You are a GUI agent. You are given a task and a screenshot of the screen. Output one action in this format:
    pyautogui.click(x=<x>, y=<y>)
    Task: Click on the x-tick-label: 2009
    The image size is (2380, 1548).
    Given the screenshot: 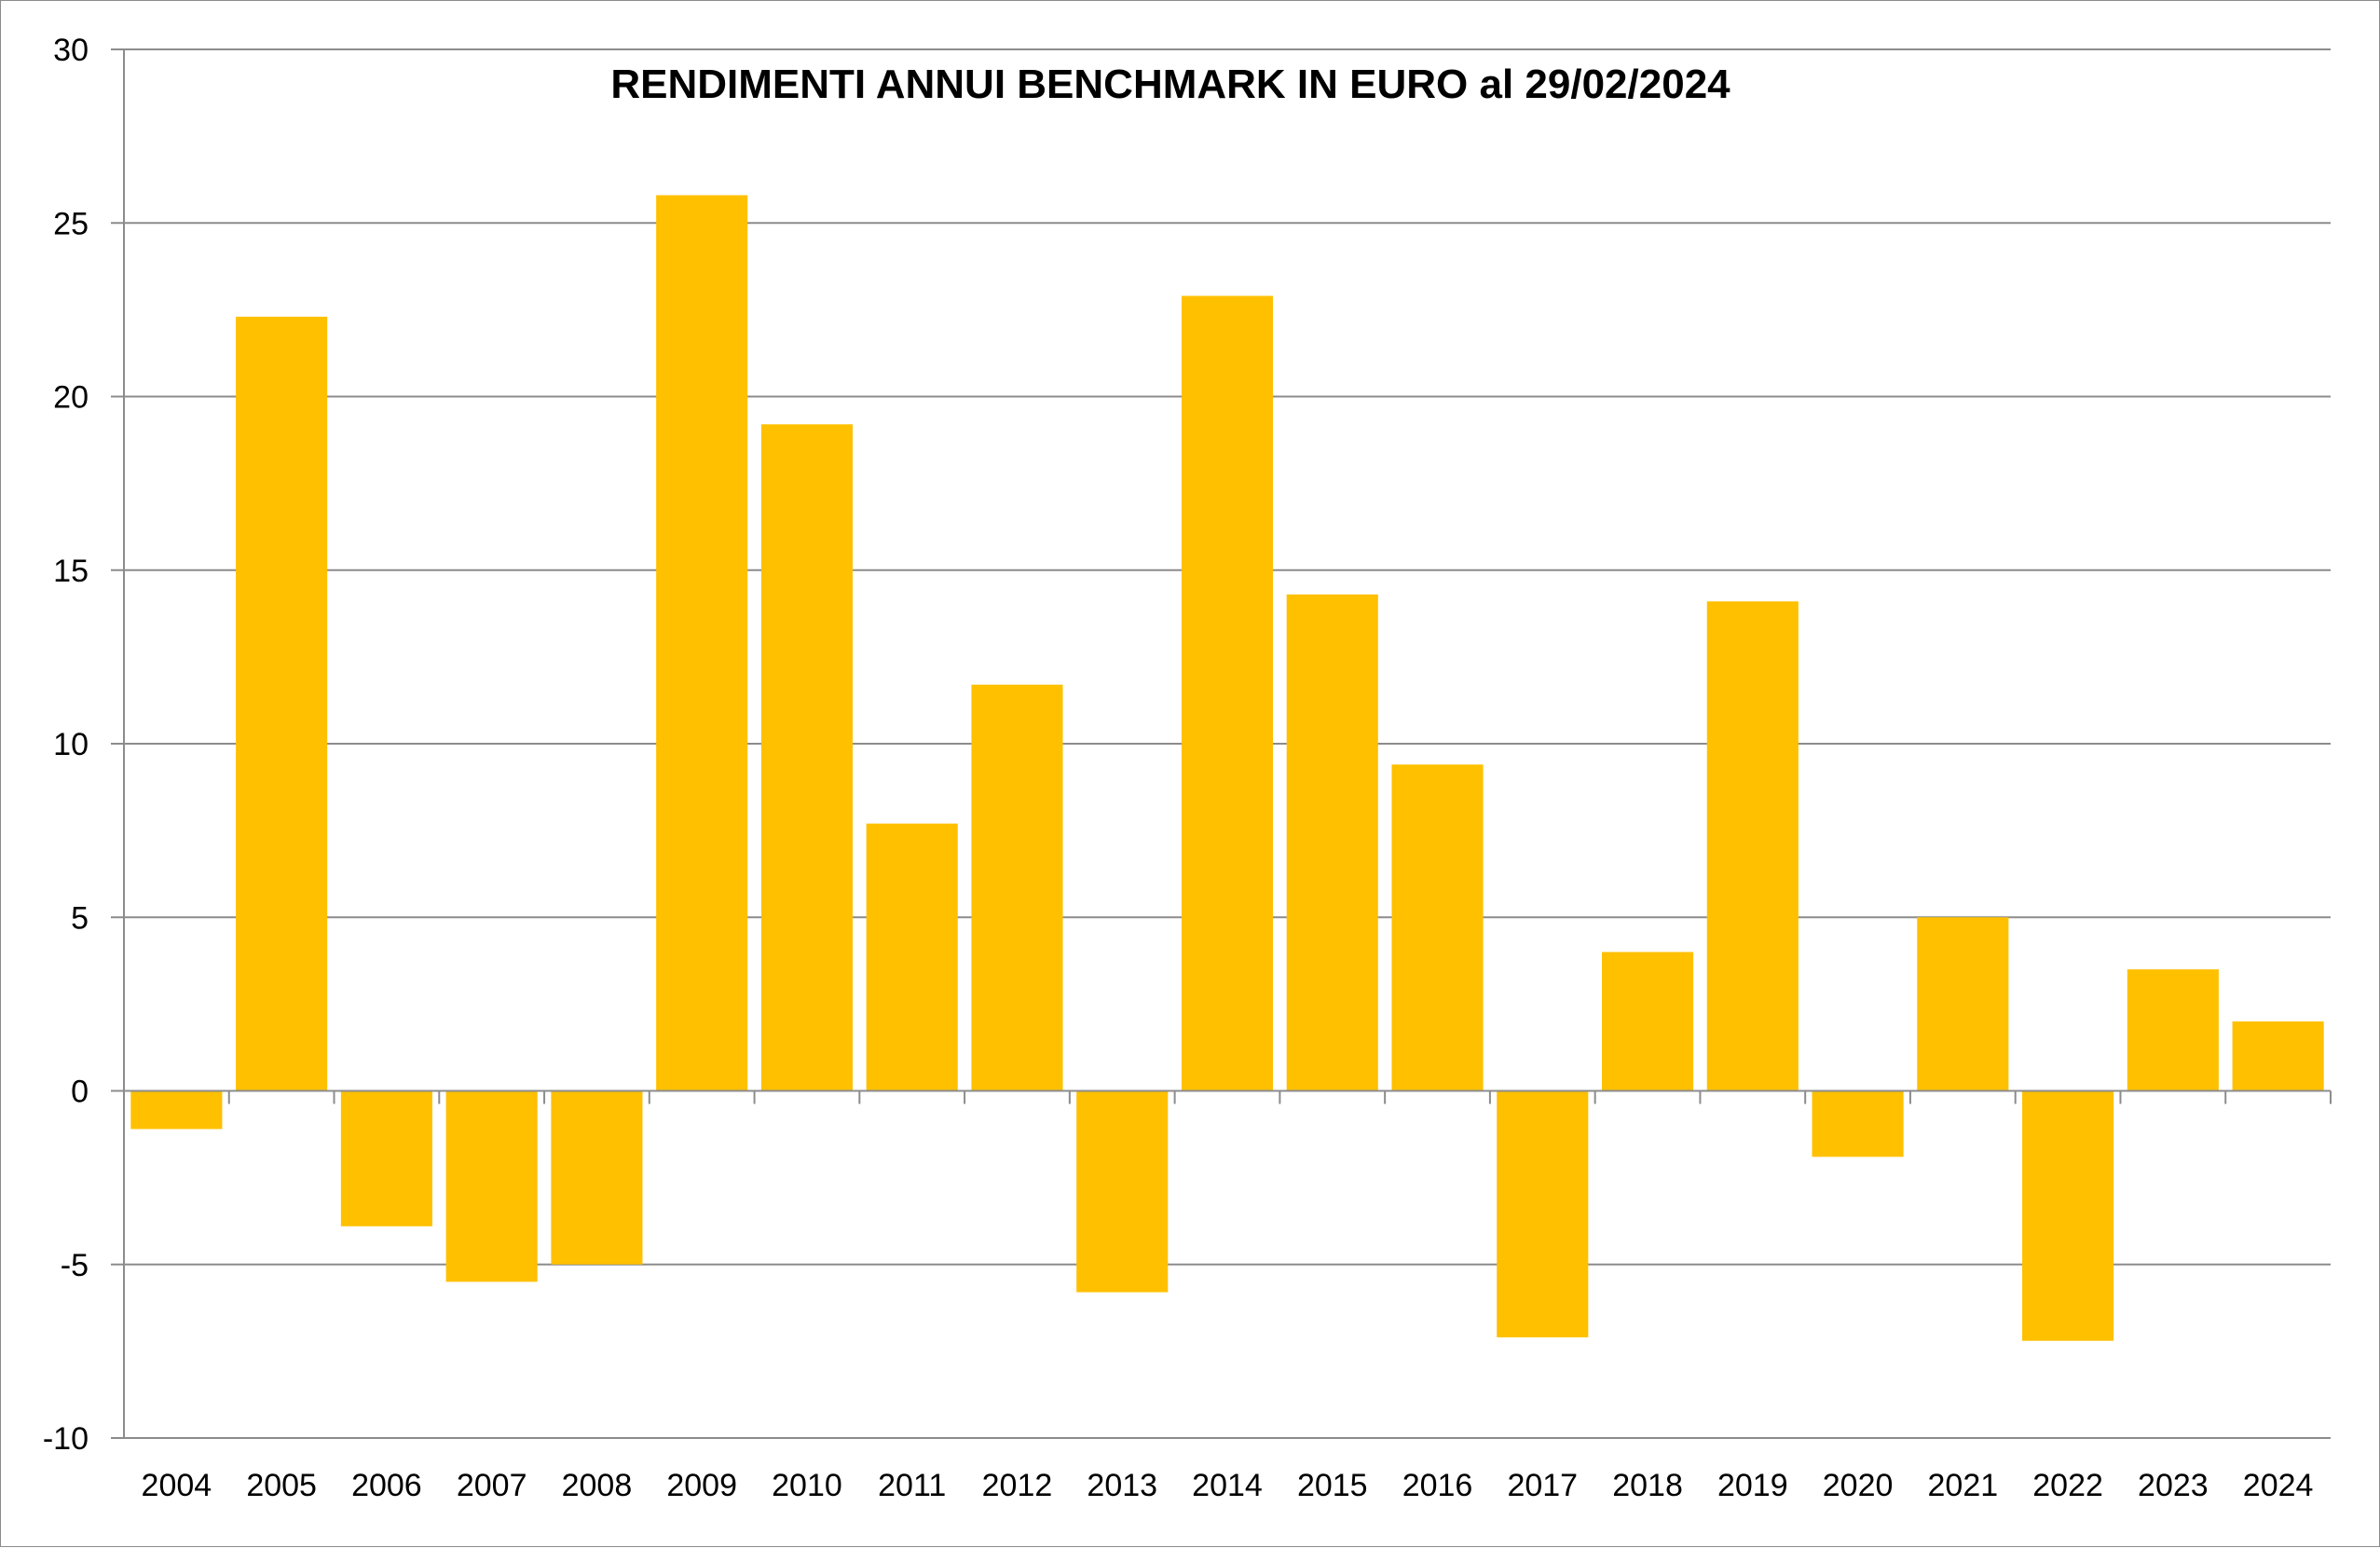 What is the action you would take?
    pyautogui.click(x=701, y=1486)
    